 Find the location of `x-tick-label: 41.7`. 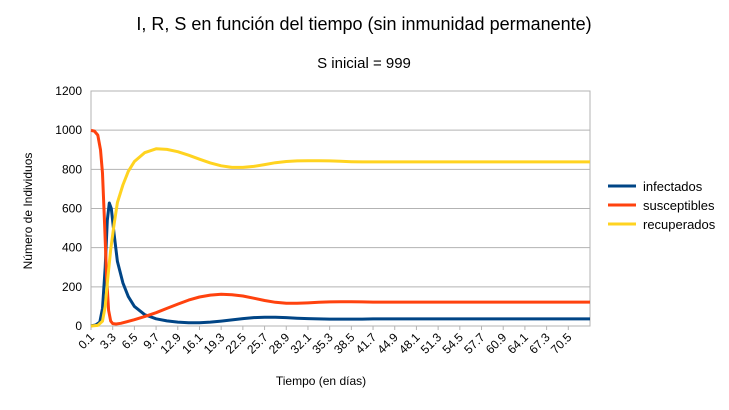

x-tick-label: 41.7 is located at coordinates (366, 343).